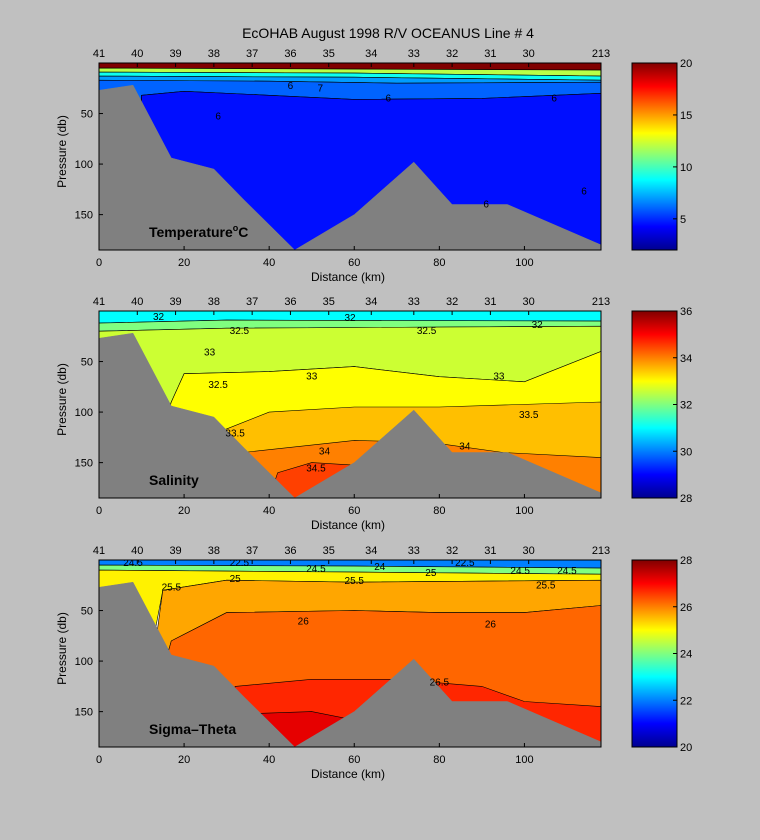 The image size is (760, 840). What do you see at coordinates (174, 480) in the screenshot?
I see `panel-label: Salinity` at bounding box center [174, 480].